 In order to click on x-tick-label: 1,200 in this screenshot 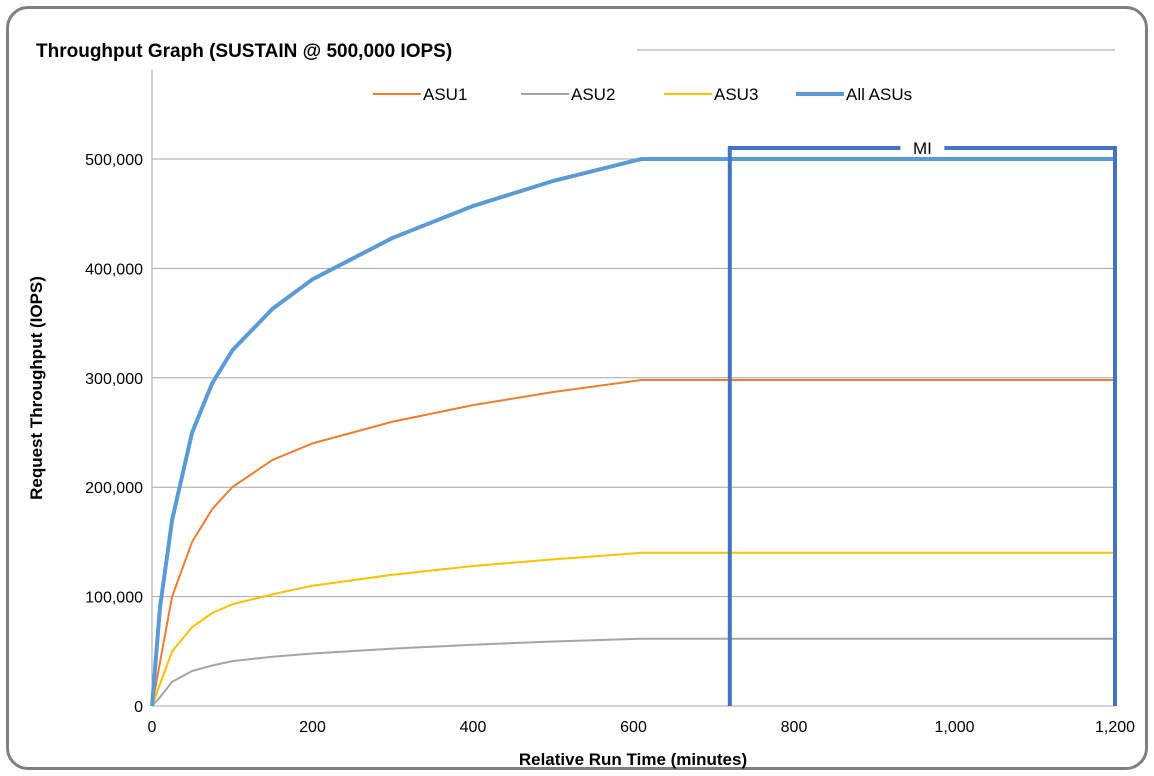, I will do `click(1115, 727)`.